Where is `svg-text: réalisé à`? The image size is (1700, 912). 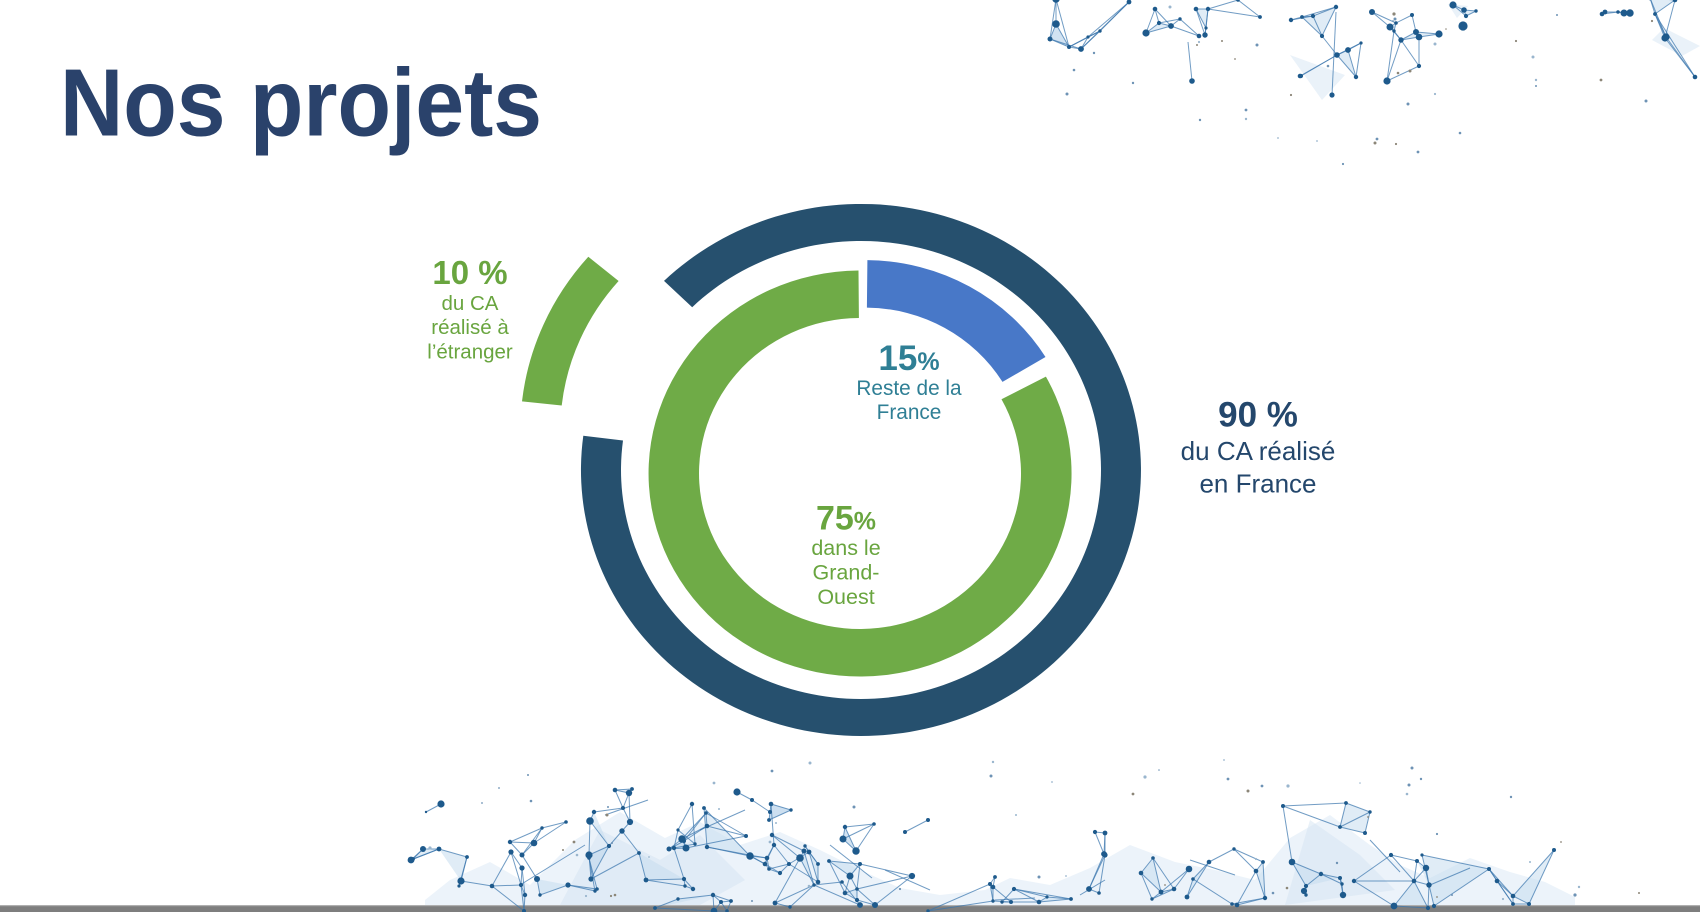
svg-text: réalisé à is located at coordinates (470, 327).